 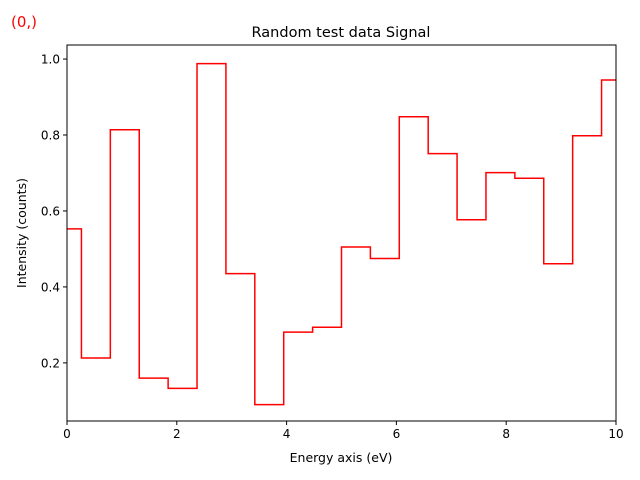 What do you see at coordinates (506, 434) in the screenshot?
I see `x-tick-label: 8` at bounding box center [506, 434].